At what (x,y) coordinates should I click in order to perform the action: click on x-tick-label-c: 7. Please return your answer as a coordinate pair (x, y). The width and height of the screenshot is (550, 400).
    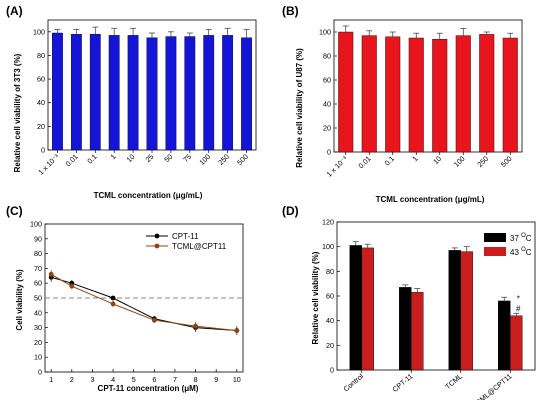
    Looking at the image, I should click on (175, 379).